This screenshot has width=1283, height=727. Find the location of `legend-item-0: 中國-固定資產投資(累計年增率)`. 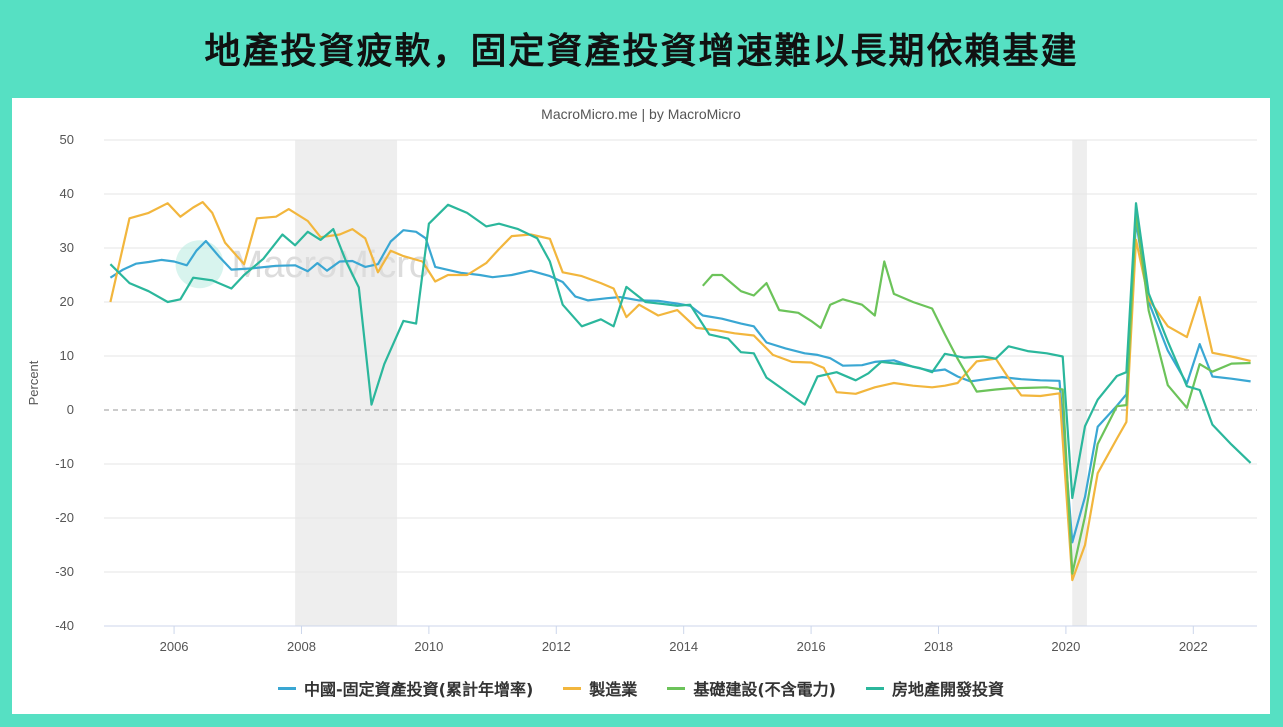

legend-item-0: 中國-固定資產投資(累計年增率) is located at coordinates (405, 688).